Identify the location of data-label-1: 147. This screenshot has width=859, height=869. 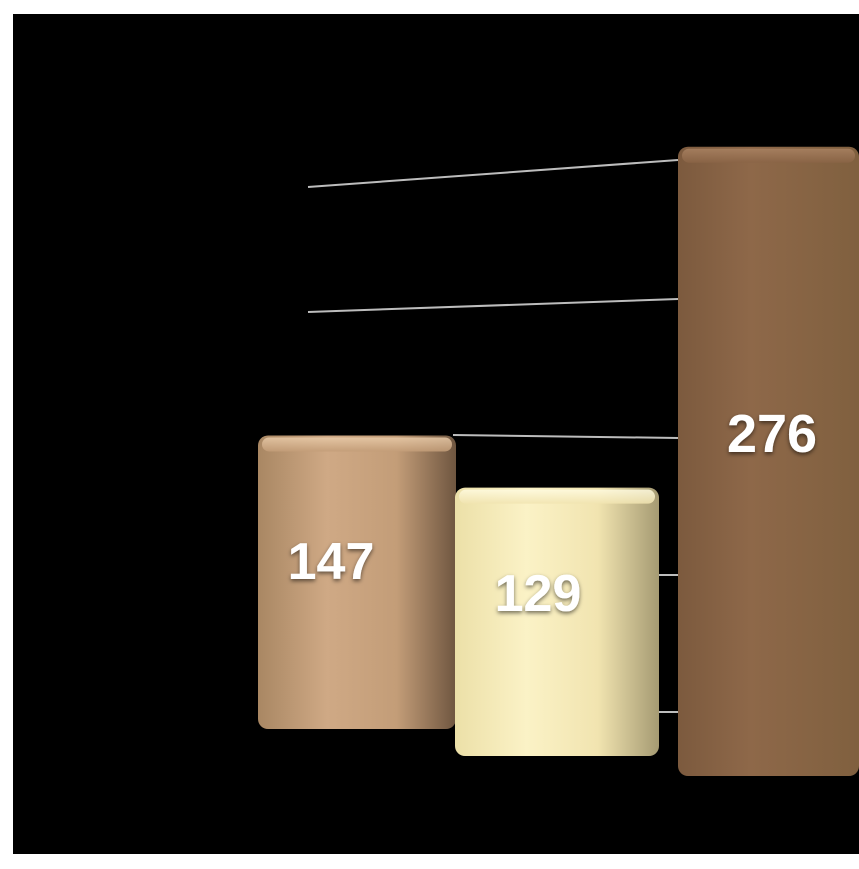
(331, 562).